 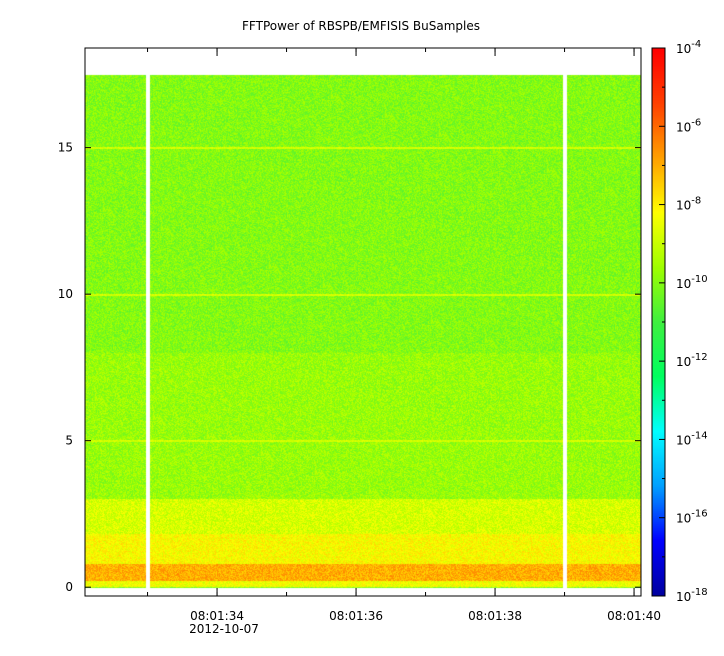 I want to click on x-tick-label: 08:01:38, so click(x=495, y=616).